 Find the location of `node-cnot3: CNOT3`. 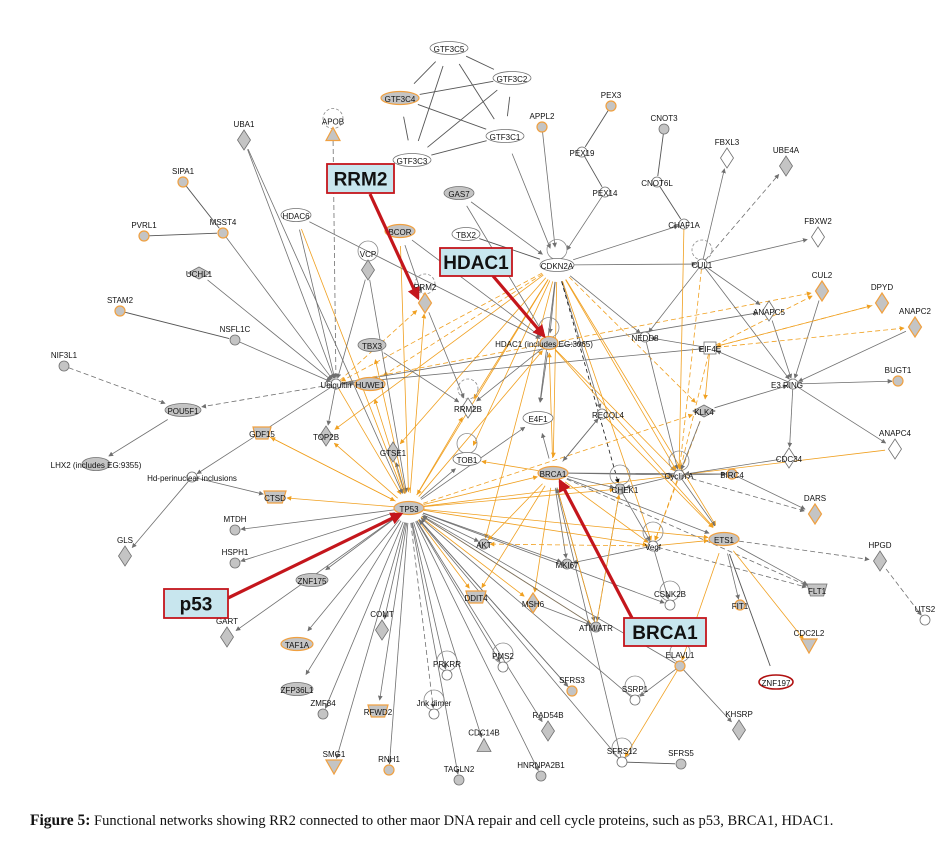

node-cnot3: CNOT3 is located at coordinates (664, 124).